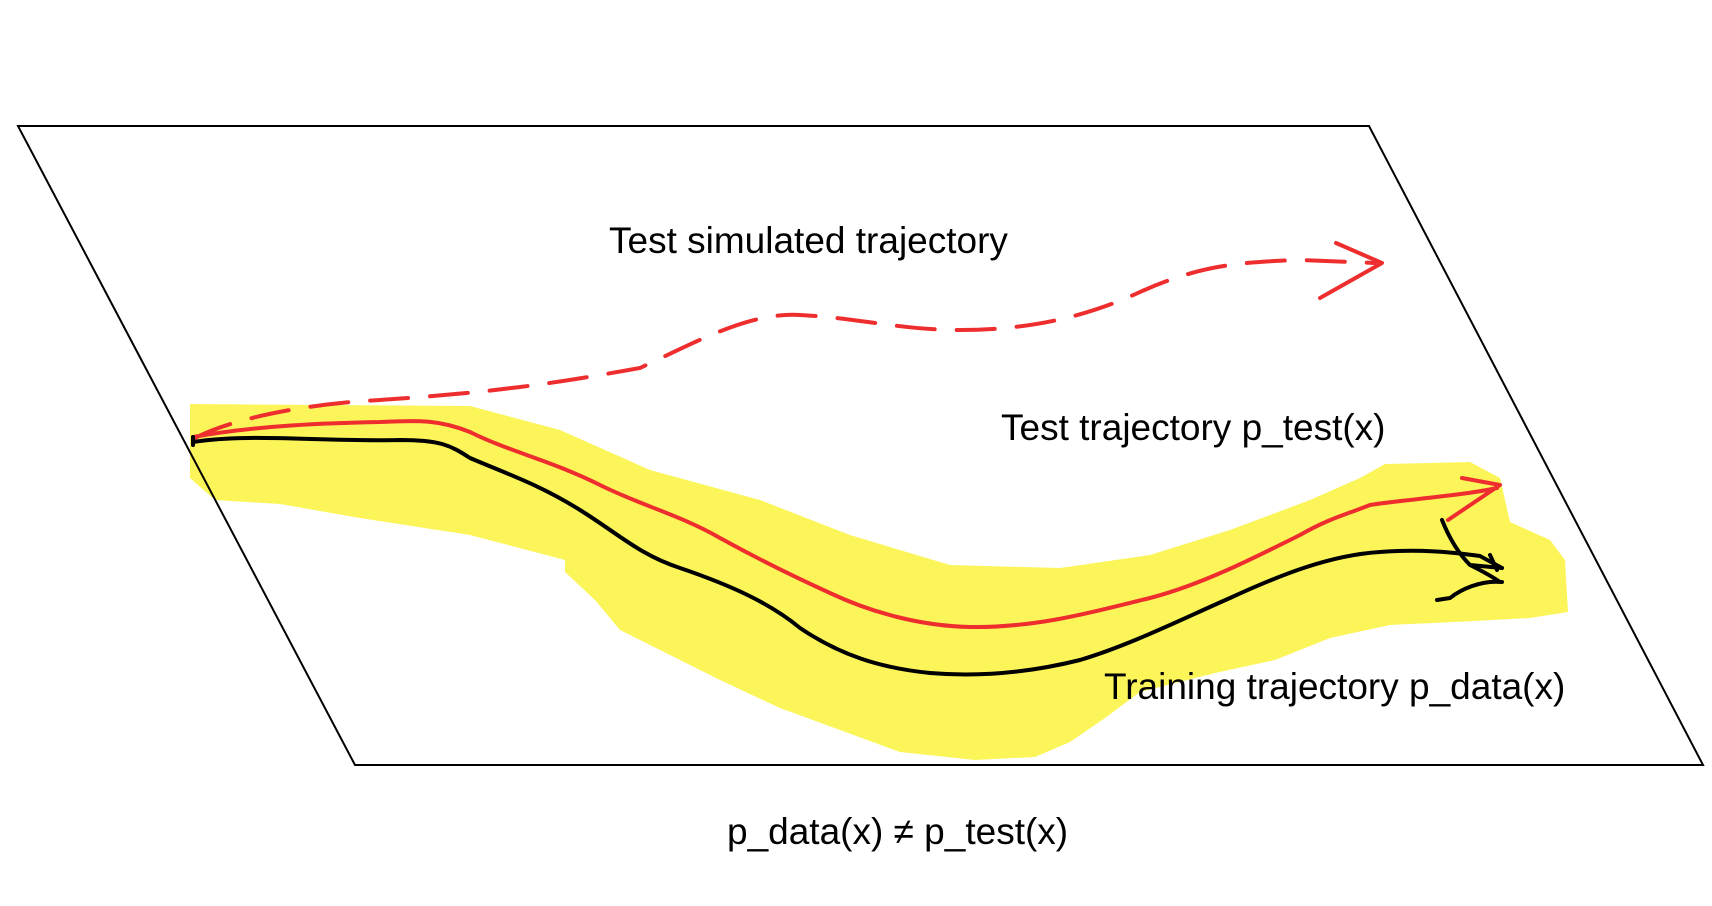  Describe the element at coordinates (808, 240) in the screenshot. I see `test-simulated-trajectory-label: Test simulated trajectory` at that location.